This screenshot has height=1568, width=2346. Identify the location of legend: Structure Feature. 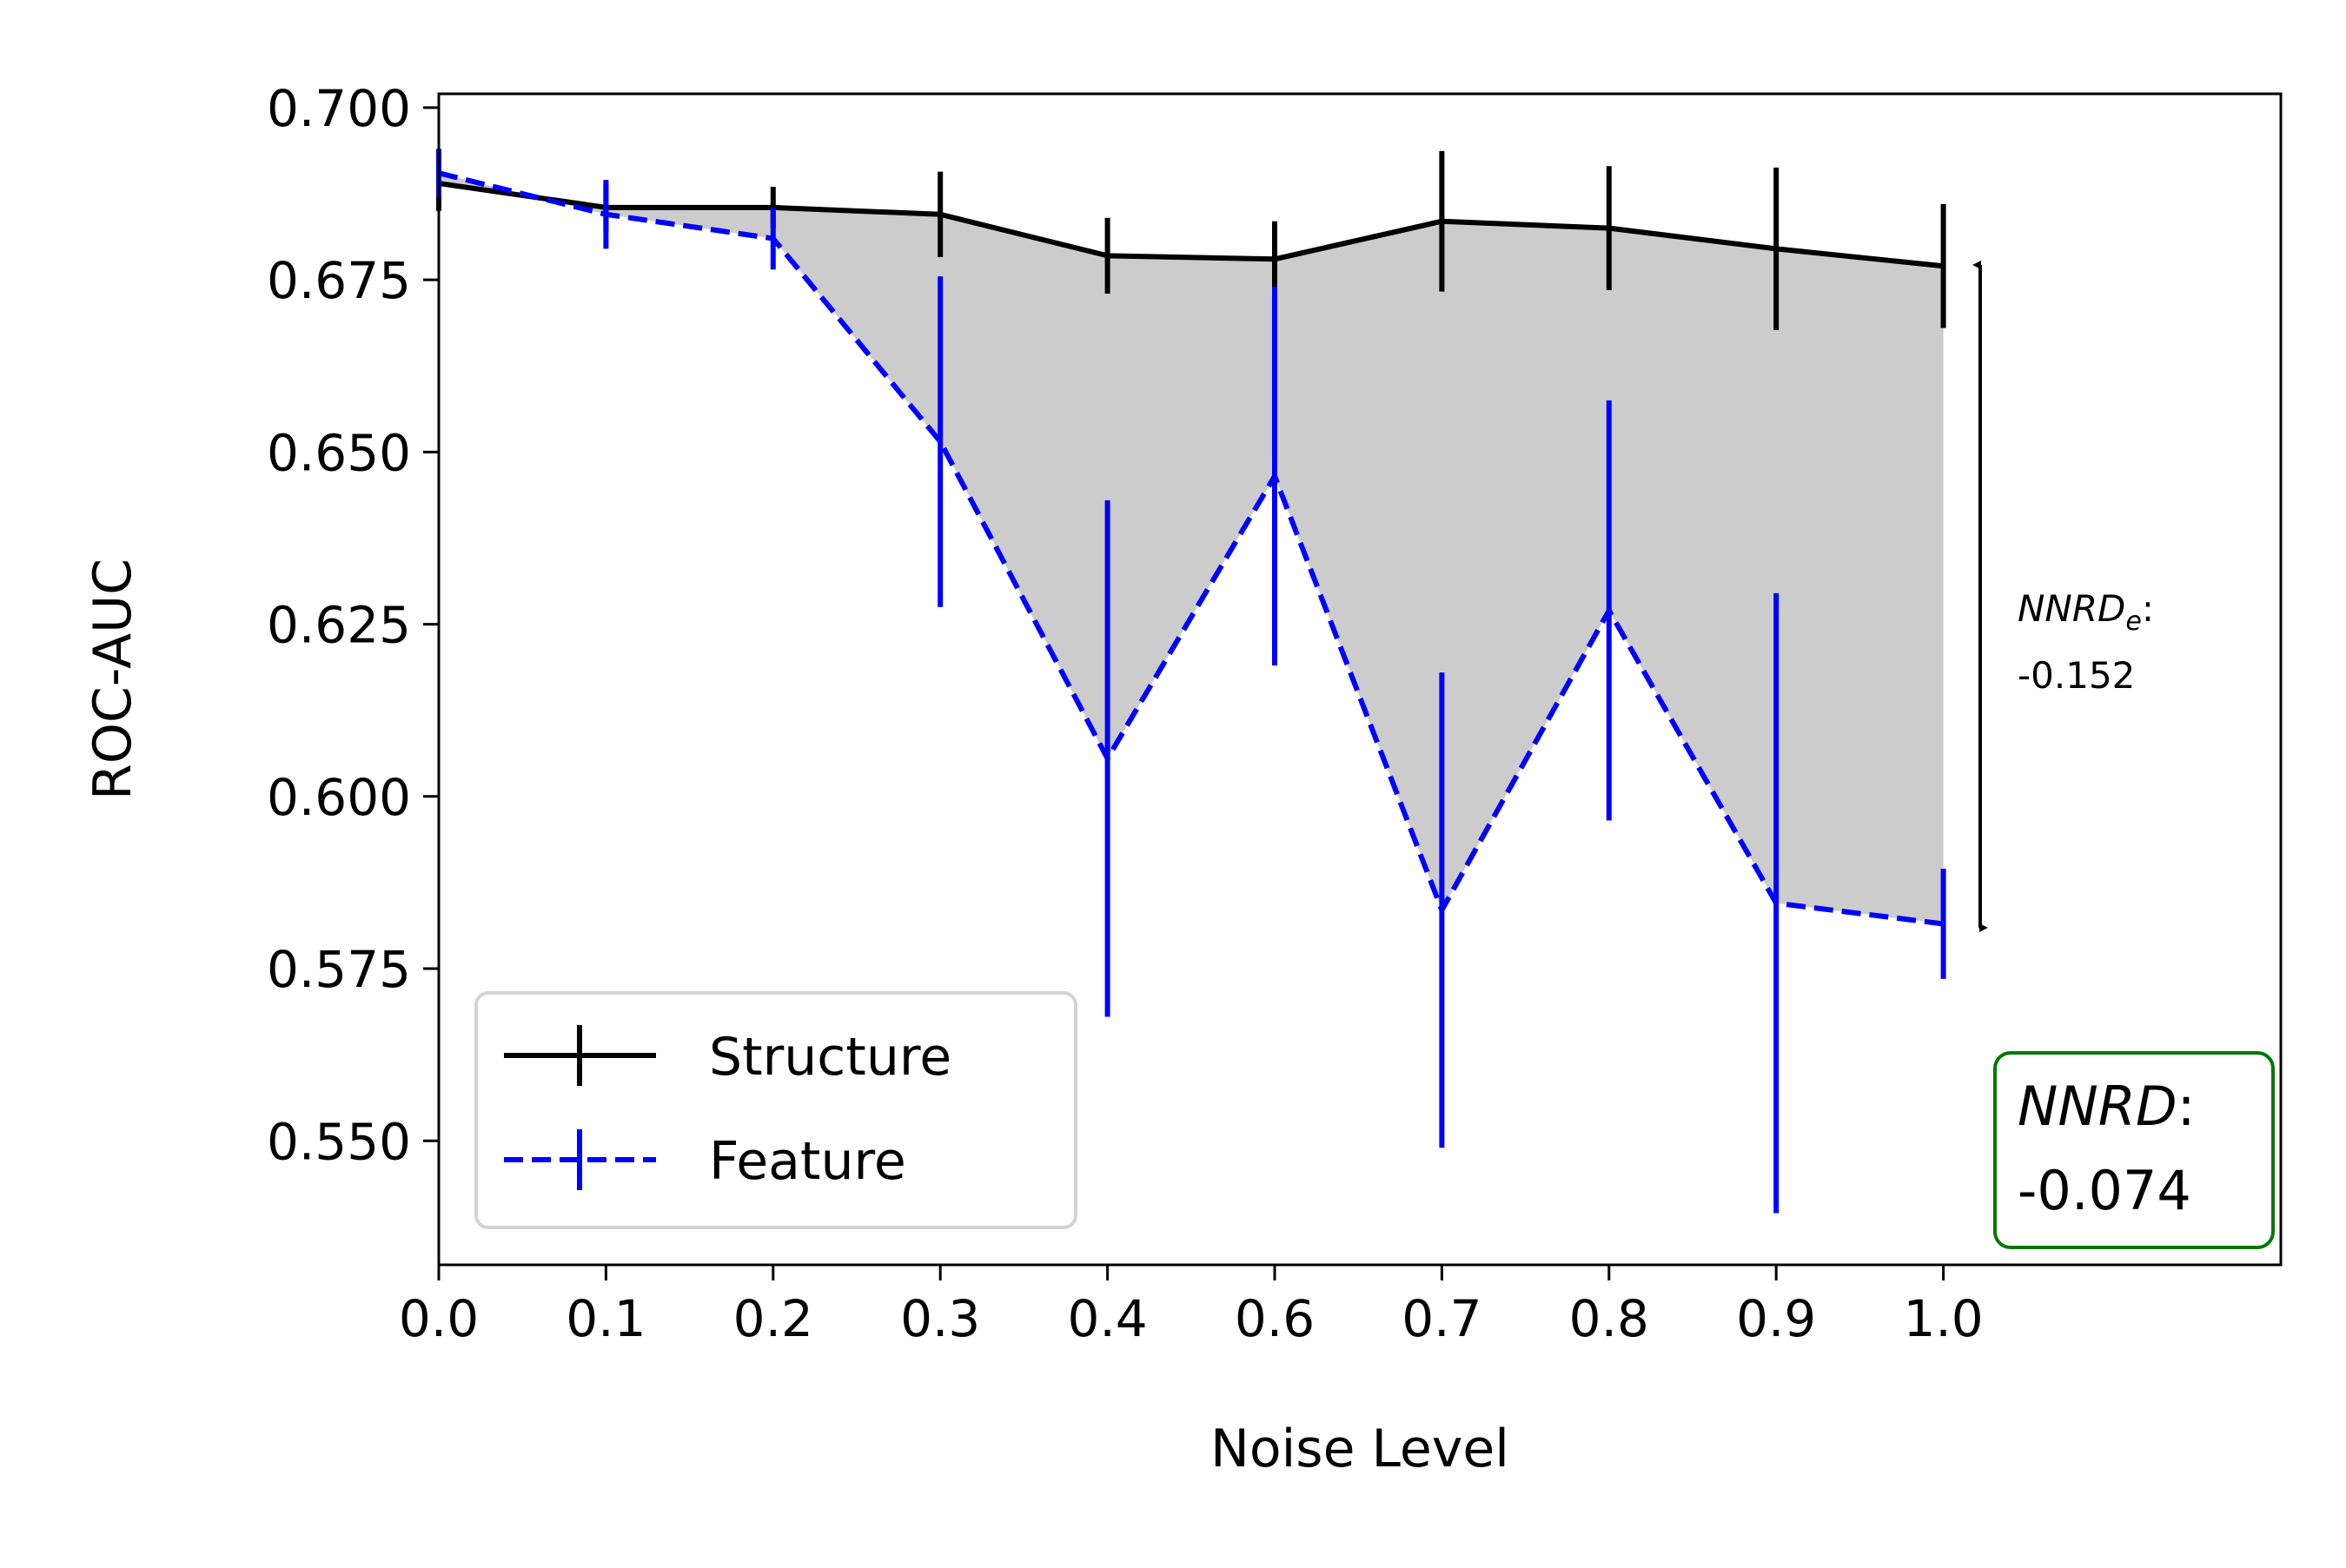
(775, 1110).